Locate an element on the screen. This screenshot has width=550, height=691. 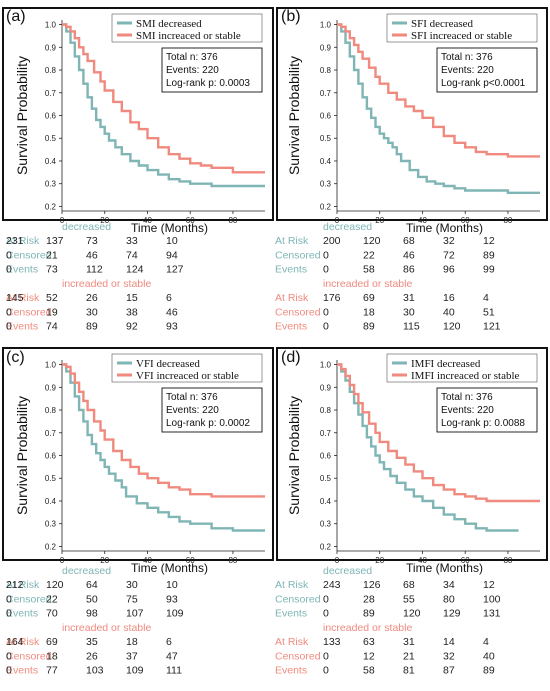
risk-value: 243 is located at coordinates (332, 585).